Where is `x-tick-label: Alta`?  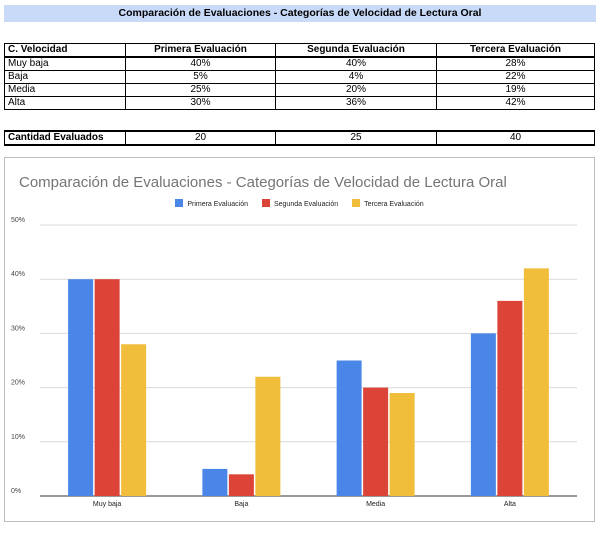 x-tick-label: Alta is located at coordinates (510, 504).